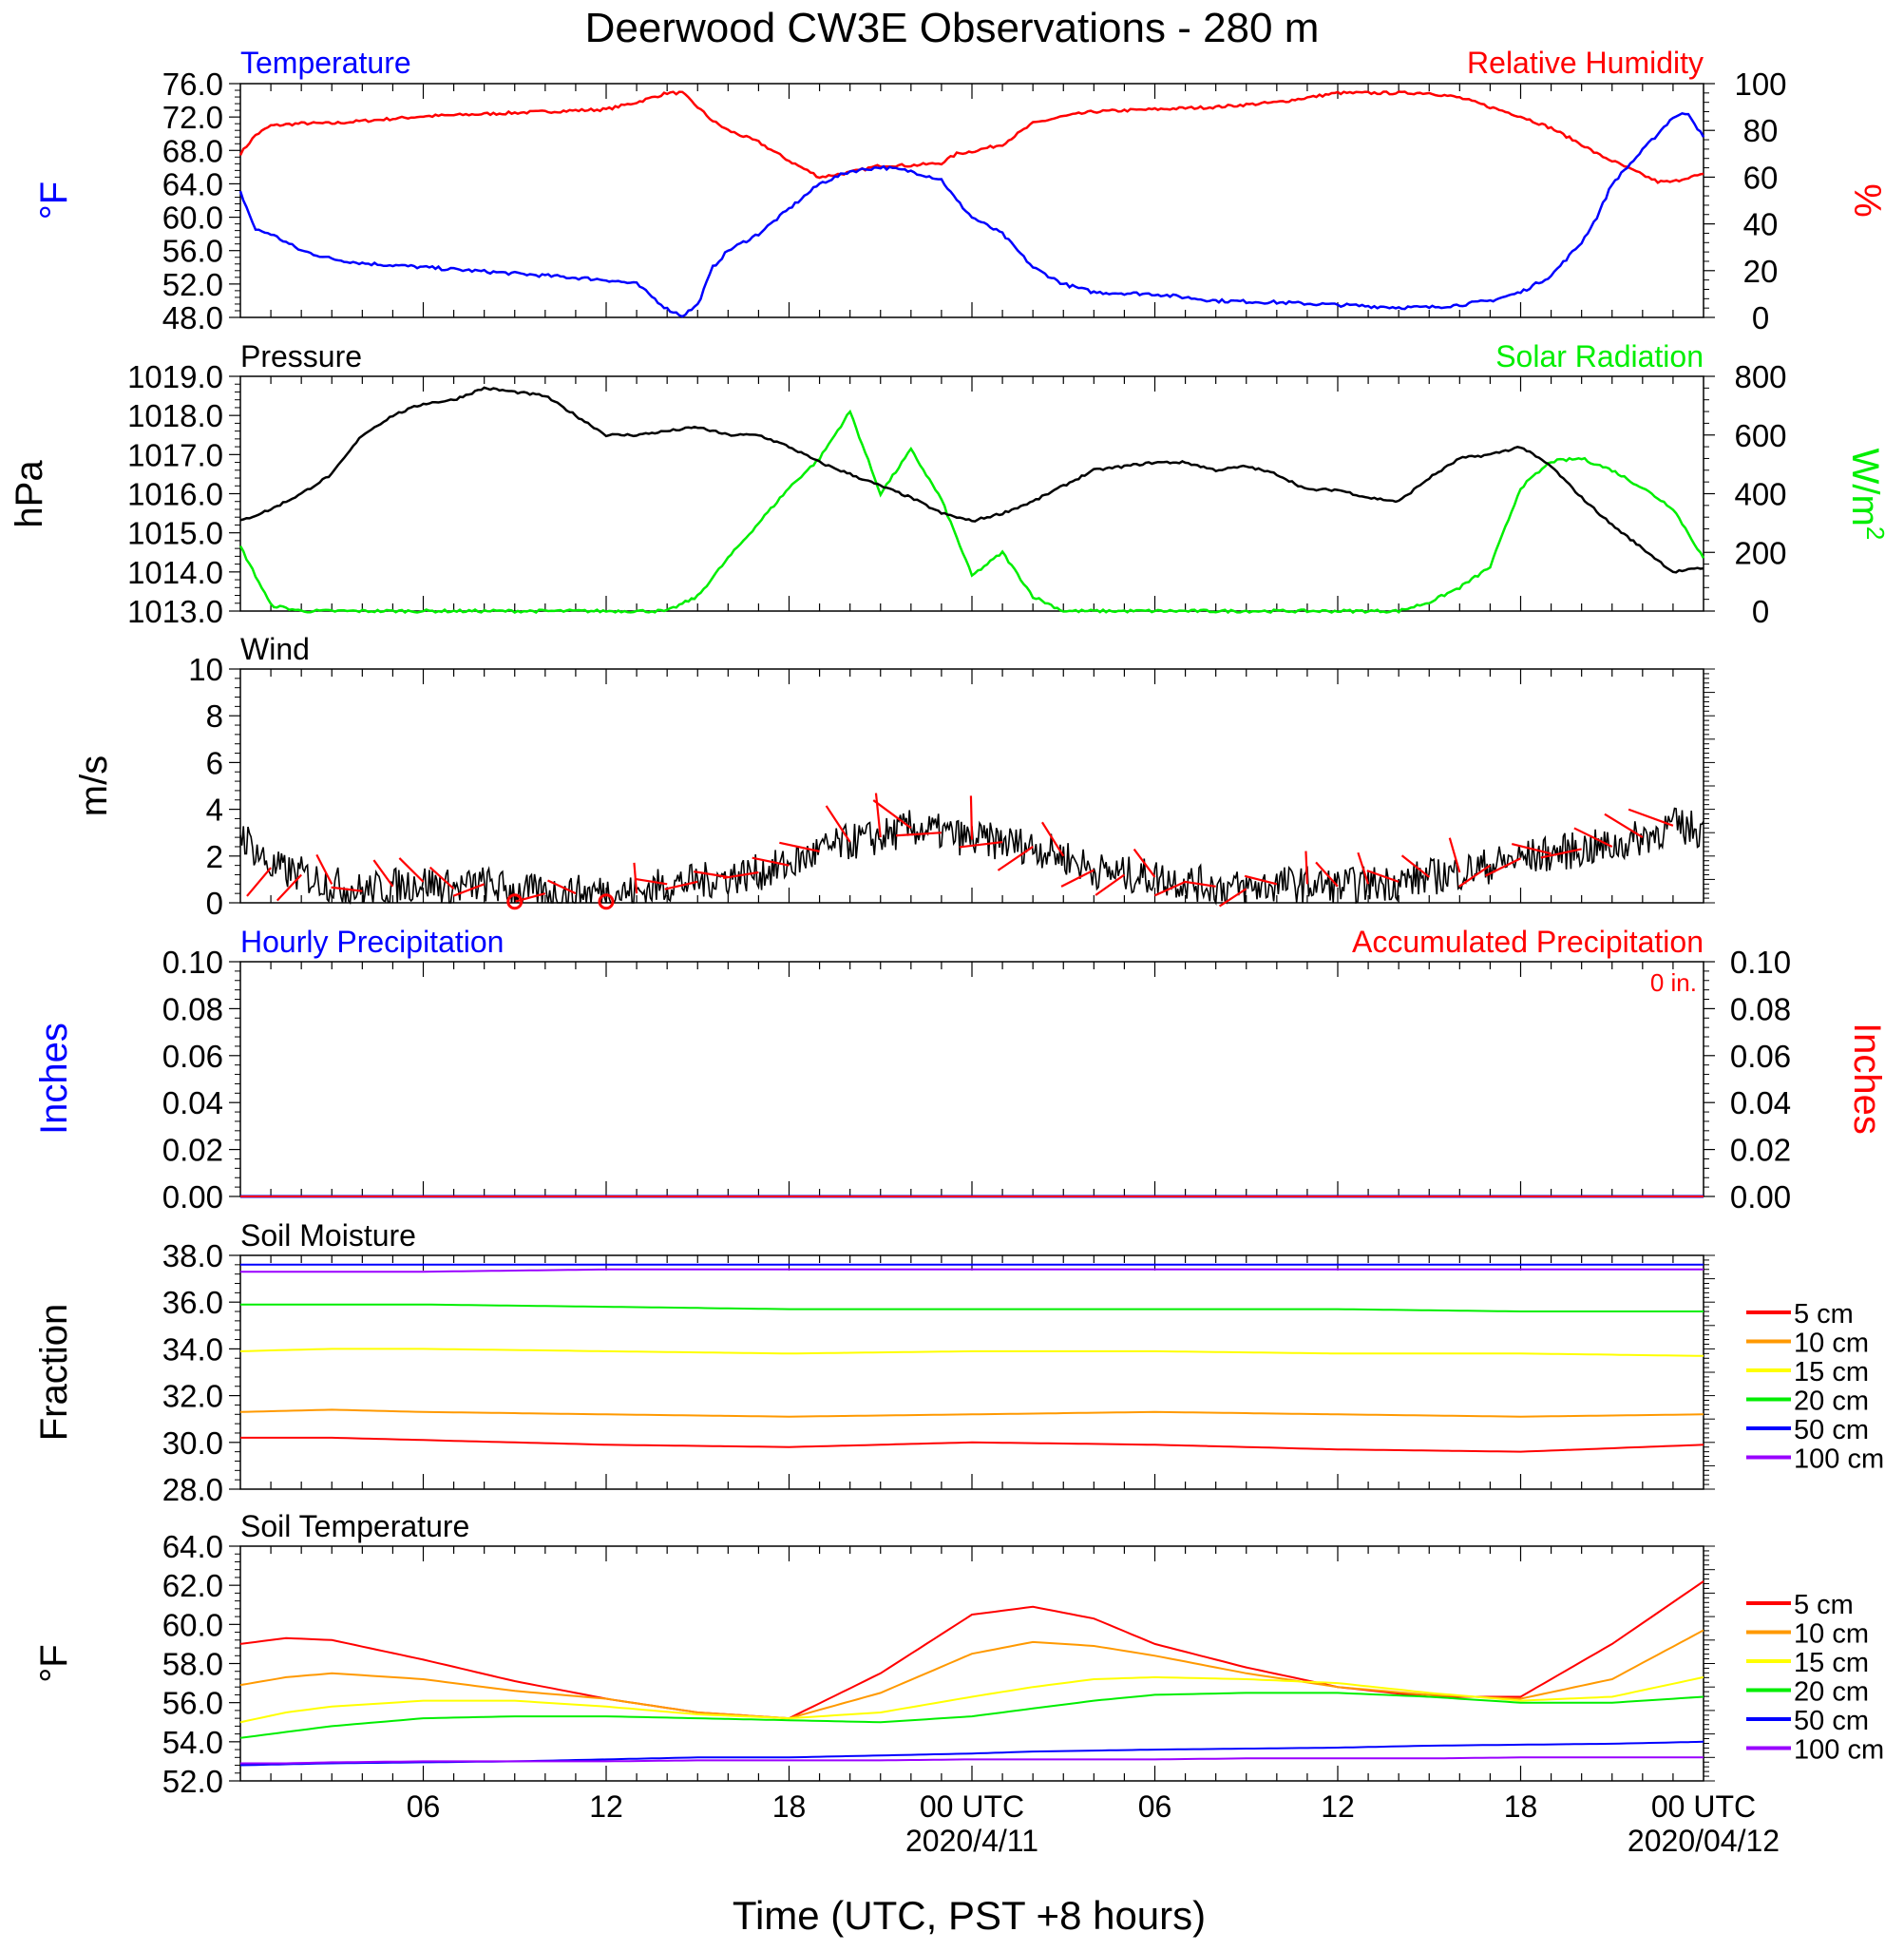 The width and height of the screenshot is (1904, 1951). Describe the element at coordinates (193, 151) in the screenshot. I see `temp-y-tick-label: 68.0` at that location.